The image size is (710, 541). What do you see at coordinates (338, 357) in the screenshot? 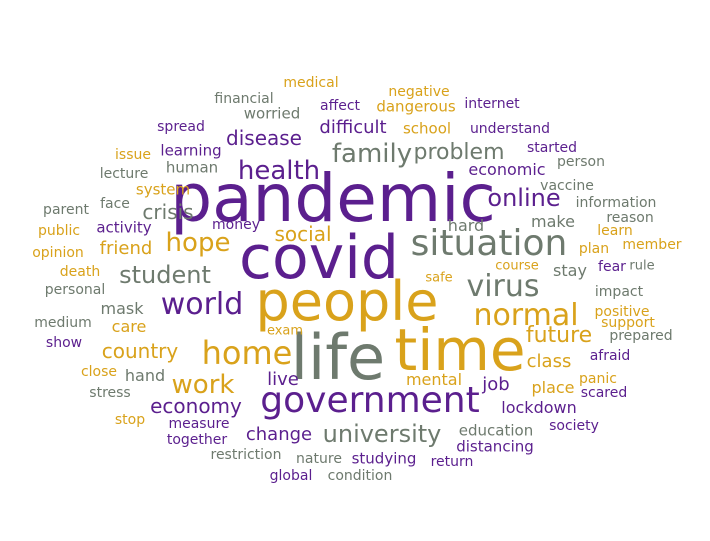
I see `word-life: life` at bounding box center [338, 357].